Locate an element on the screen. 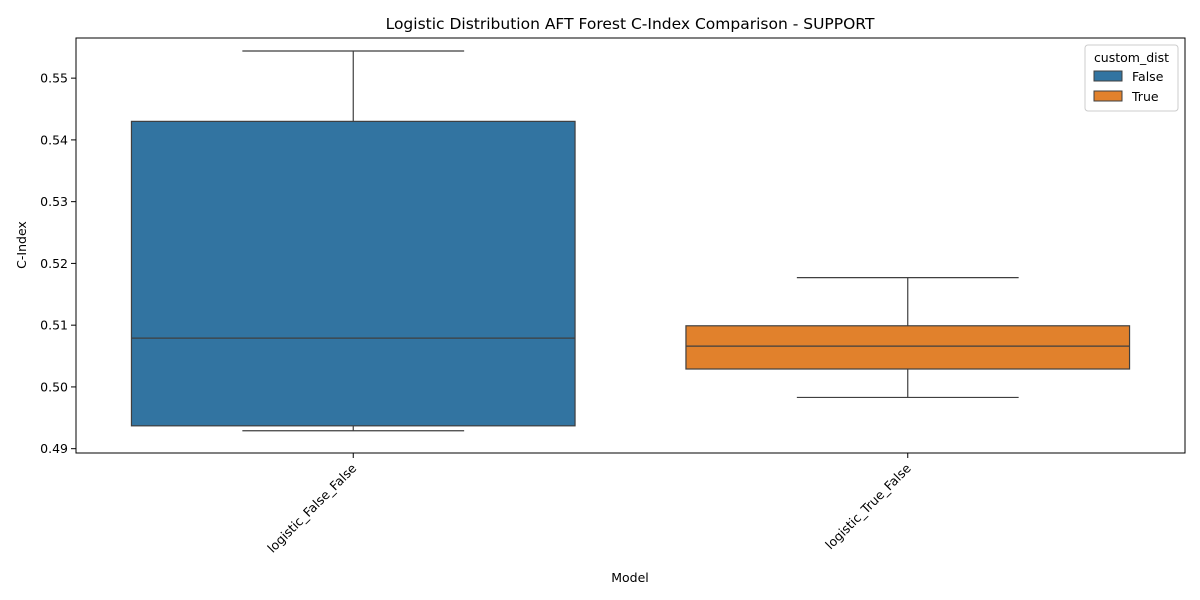 The height and width of the screenshot is (600, 1200). legend-entry-label: True is located at coordinates (1145, 96).